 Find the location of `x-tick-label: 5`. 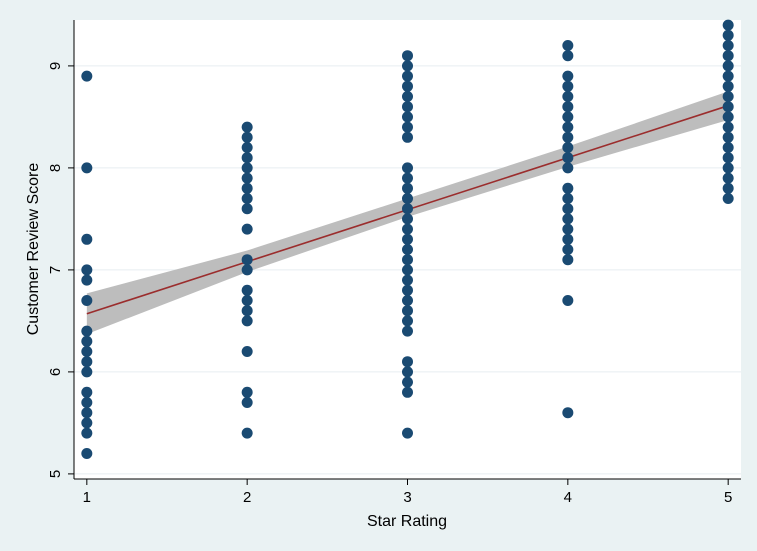

x-tick-label: 5 is located at coordinates (728, 497).